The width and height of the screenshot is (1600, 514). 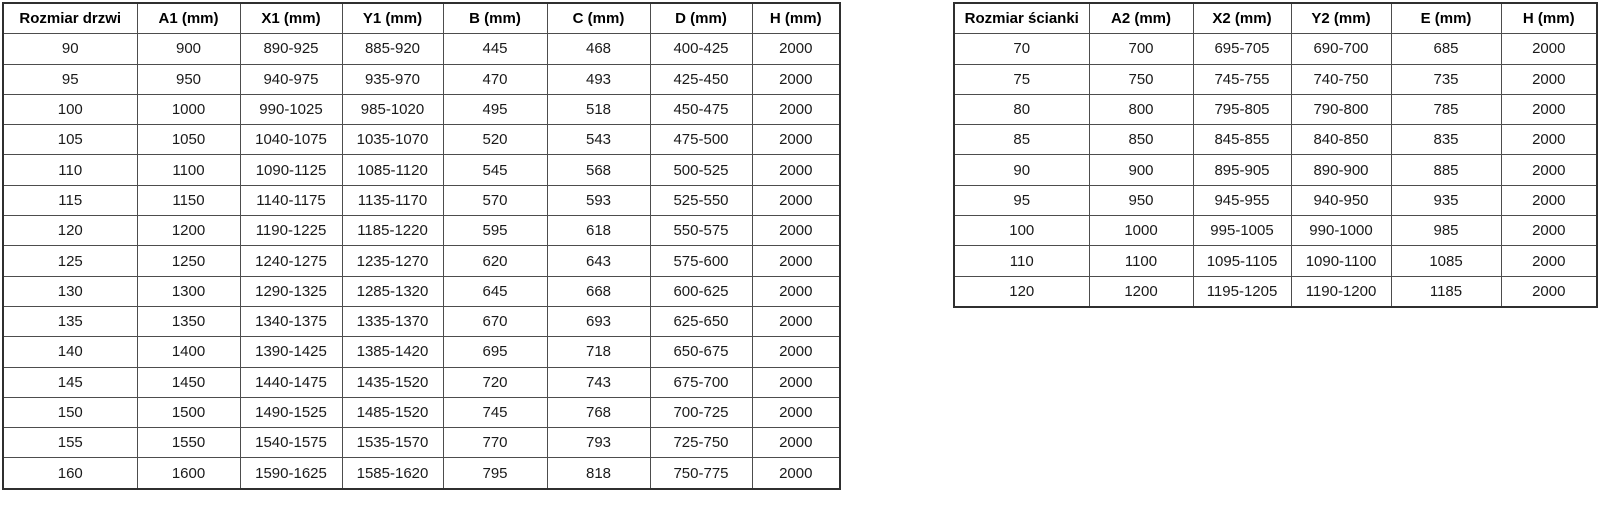 I want to click on table-cell: 1085, so click(x=1446, y=261).